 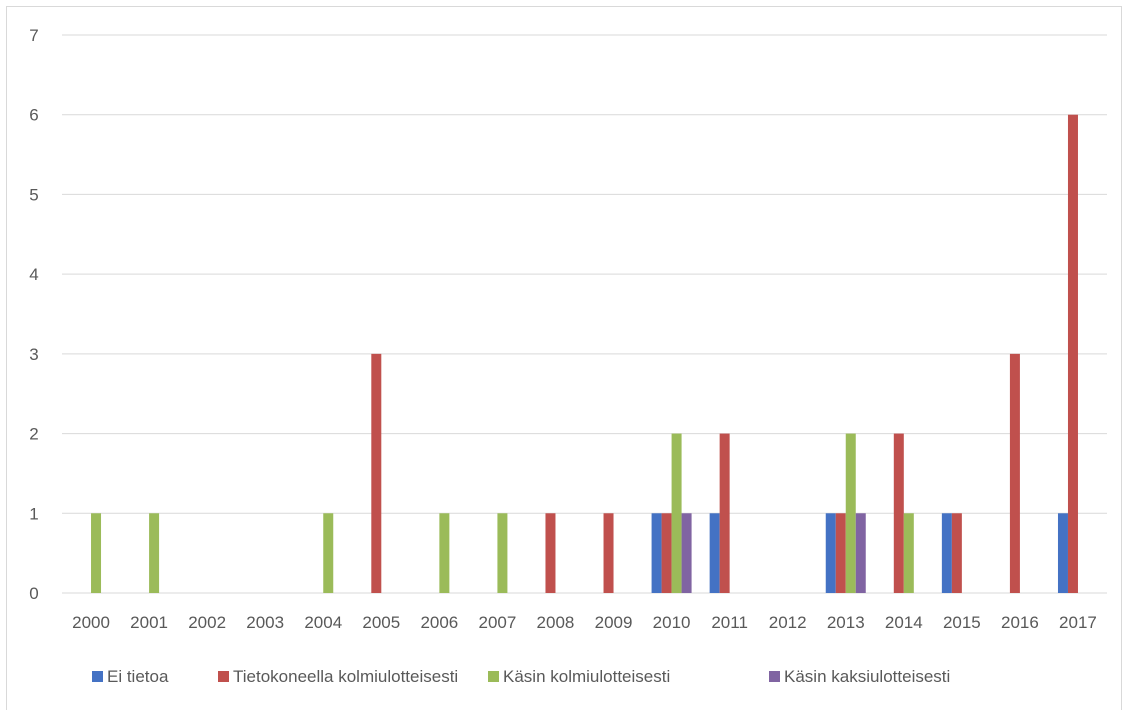 What do you see at coordinates (439, 622) in the screenshot?
I see `x-tick-label: 2006` at bounding box center [439, 622].